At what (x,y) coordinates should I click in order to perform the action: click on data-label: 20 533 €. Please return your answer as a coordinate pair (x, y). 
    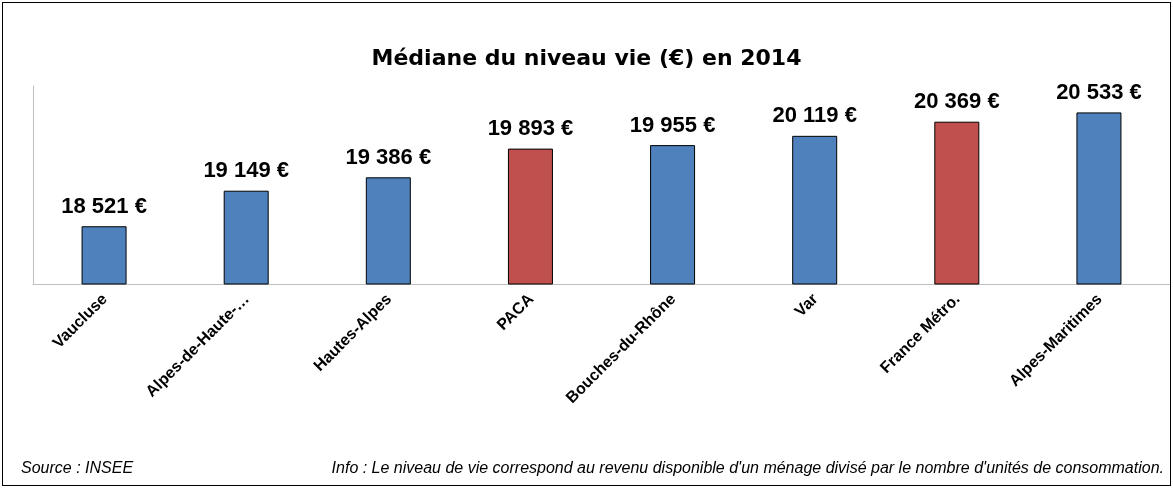
    Looking at the image, I should click on (1099, 91).